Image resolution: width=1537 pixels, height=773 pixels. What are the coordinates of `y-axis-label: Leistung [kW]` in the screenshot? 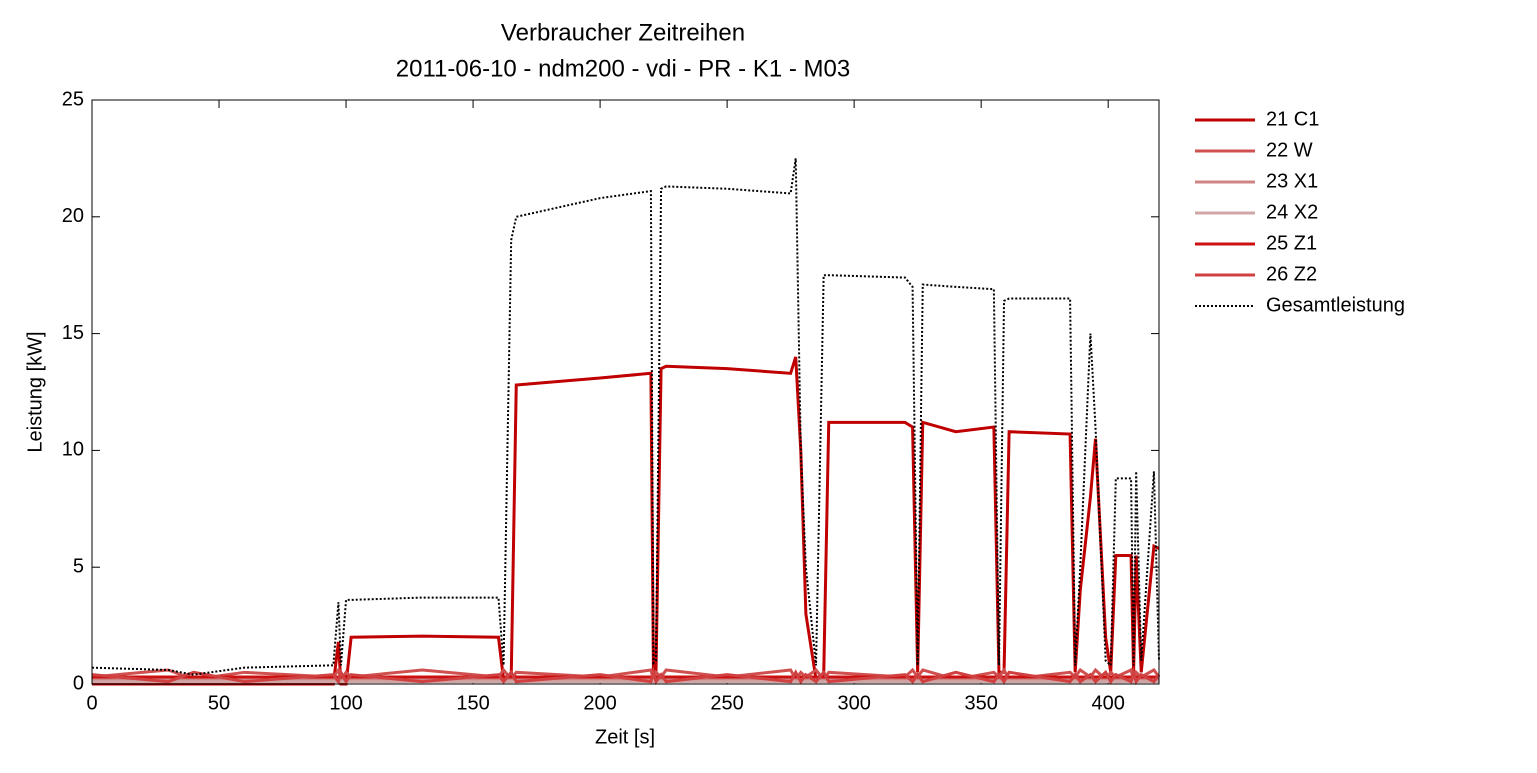 It's located at (35, 391).